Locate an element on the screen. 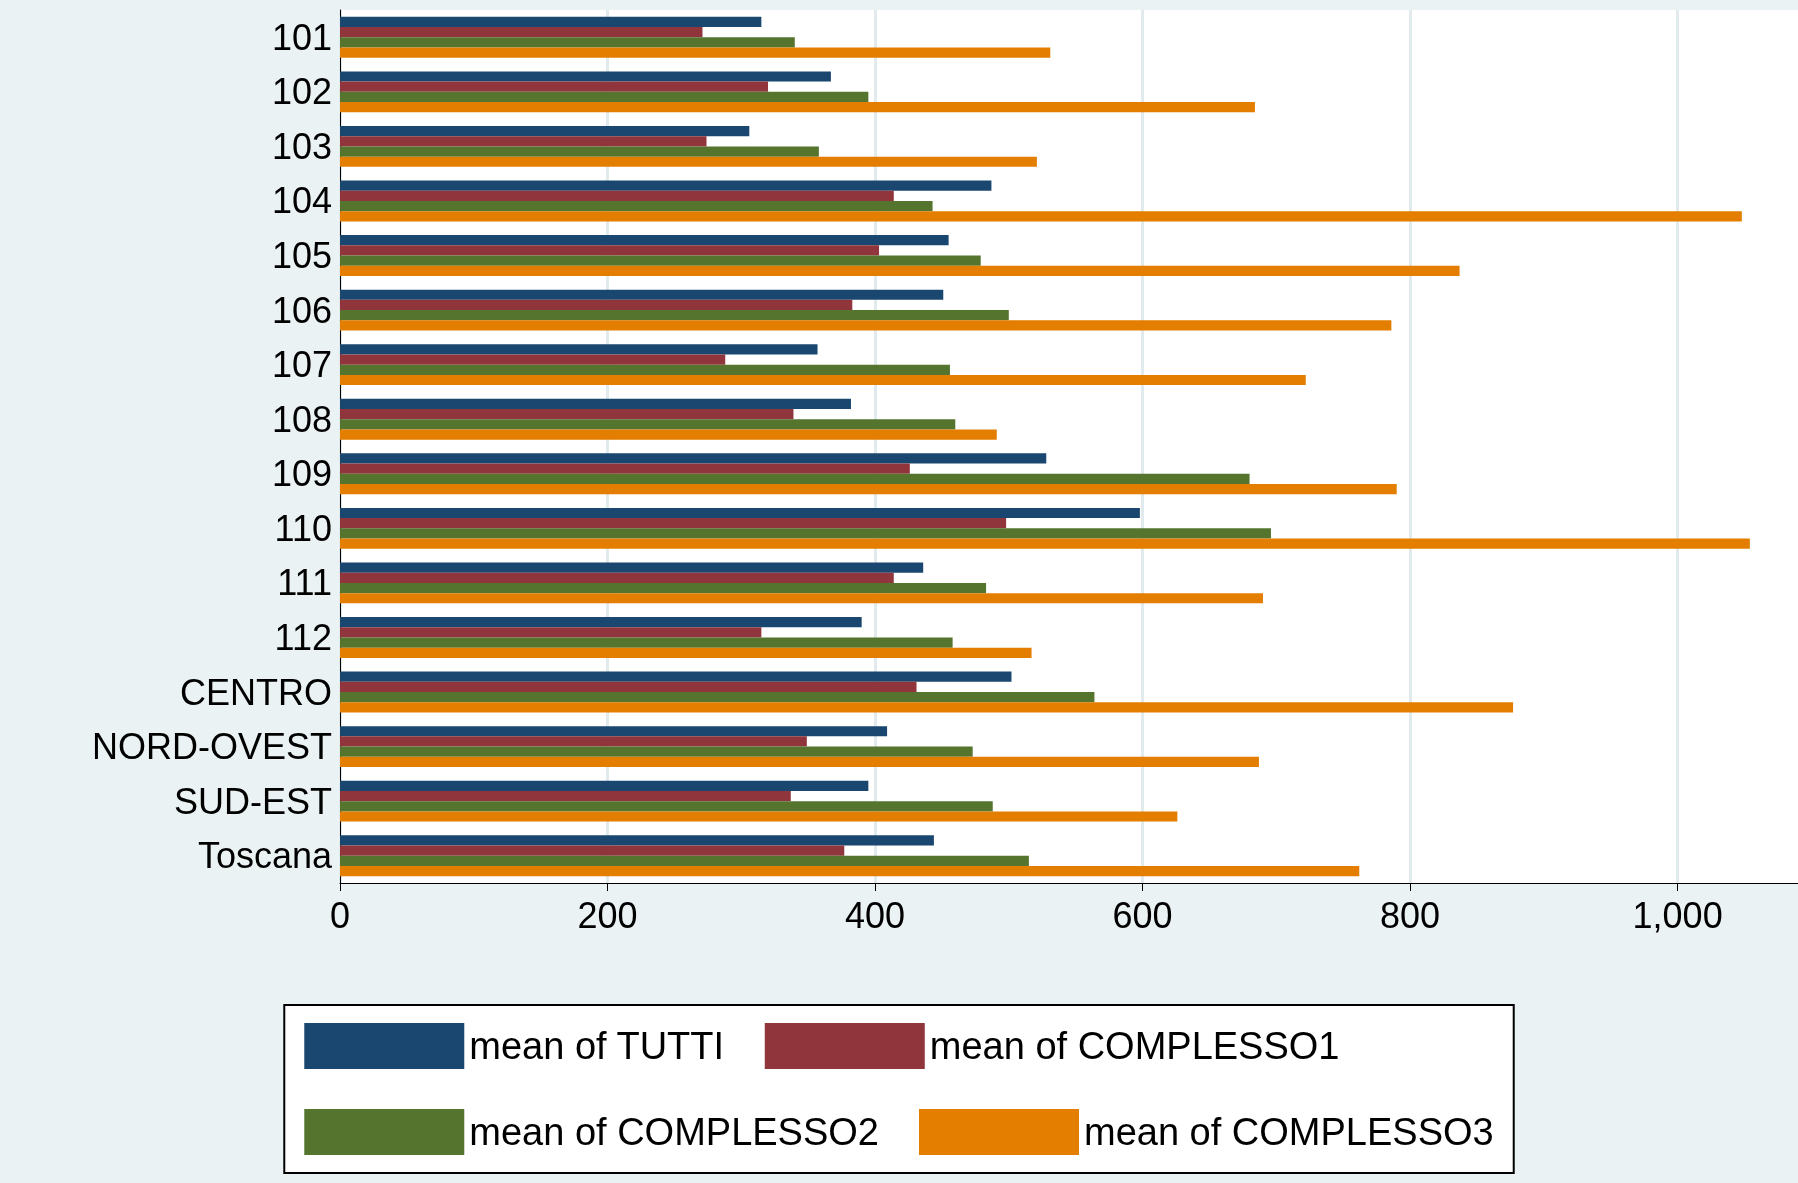 Image resolution: width=1798 pixels, height=1183 pixels. x-tick-label: 200 is located at coordinates (607, 915).